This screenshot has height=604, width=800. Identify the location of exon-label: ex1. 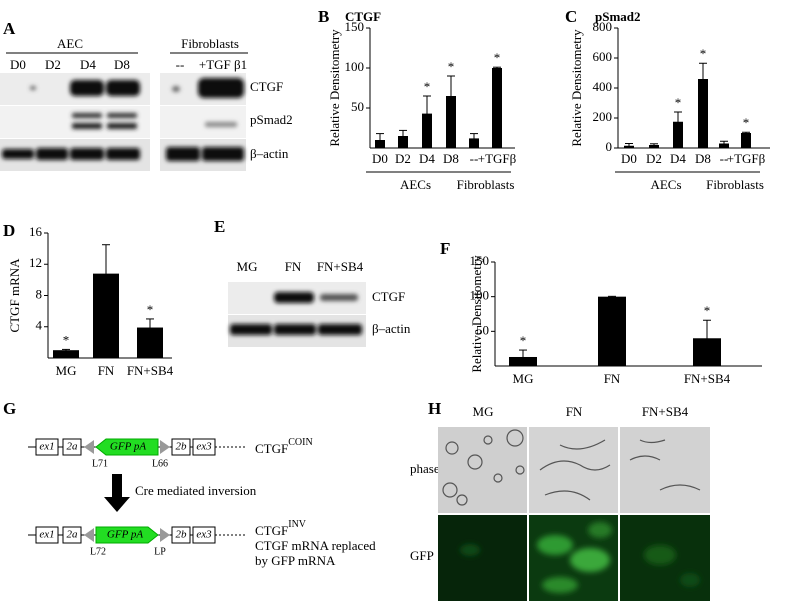
(46, 535).